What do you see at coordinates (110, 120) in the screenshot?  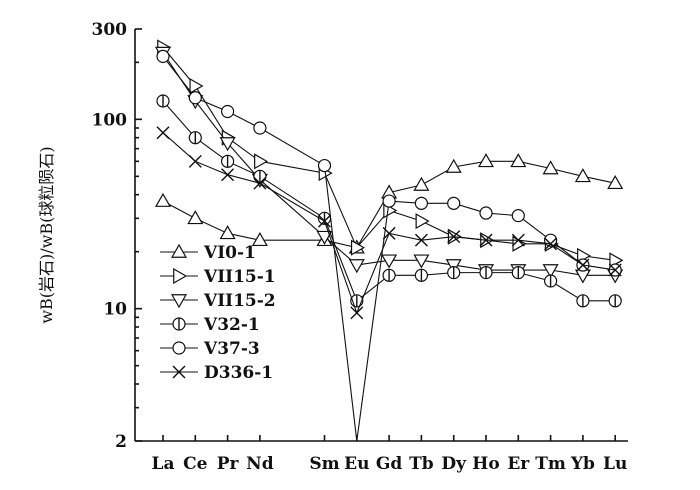 I see `y-tick-label: 100` at bounding box center [110, 120].